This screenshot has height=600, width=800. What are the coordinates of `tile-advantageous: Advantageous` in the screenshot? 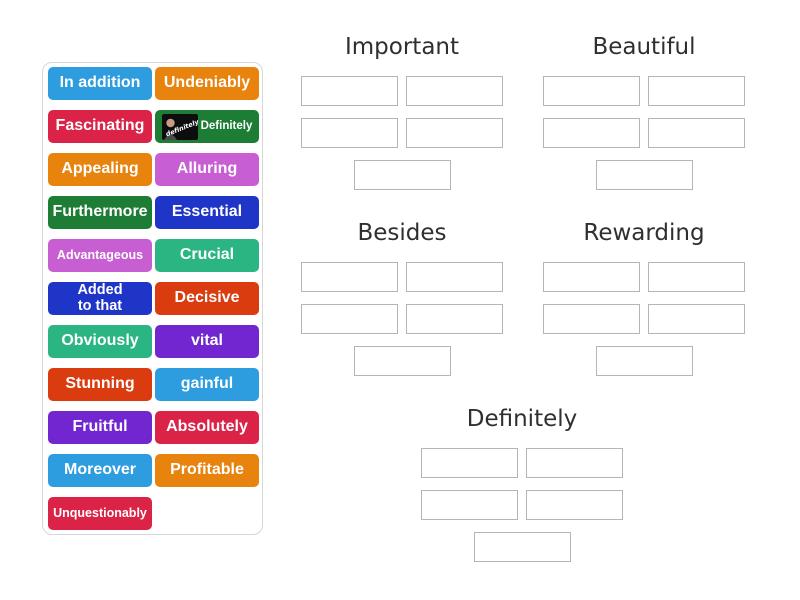 It's located at (100, 255).